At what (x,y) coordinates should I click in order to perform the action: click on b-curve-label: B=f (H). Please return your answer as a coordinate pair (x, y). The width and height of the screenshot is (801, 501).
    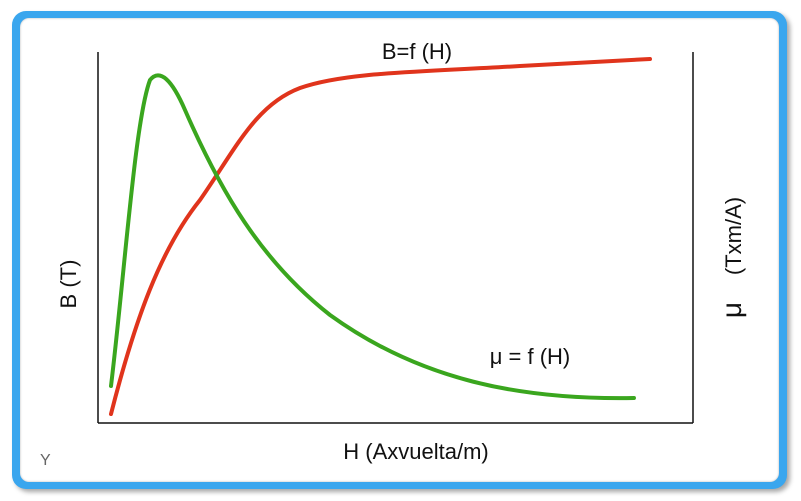
    Looking at the image, I should click on (417, 51).